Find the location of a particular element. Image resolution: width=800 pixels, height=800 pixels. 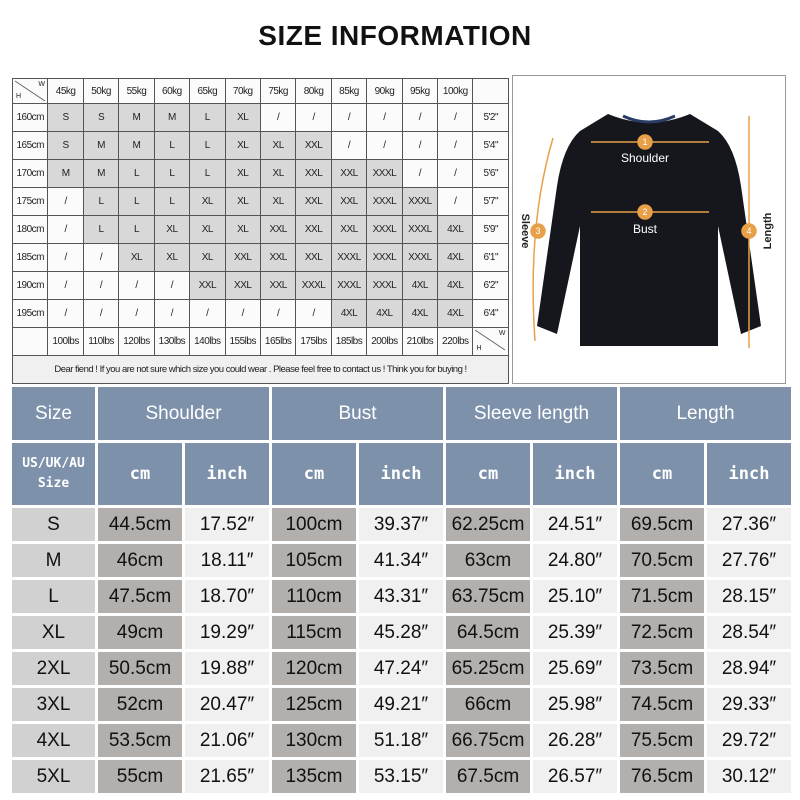

cm-value: 105cm is located at coordinates (314, 560).